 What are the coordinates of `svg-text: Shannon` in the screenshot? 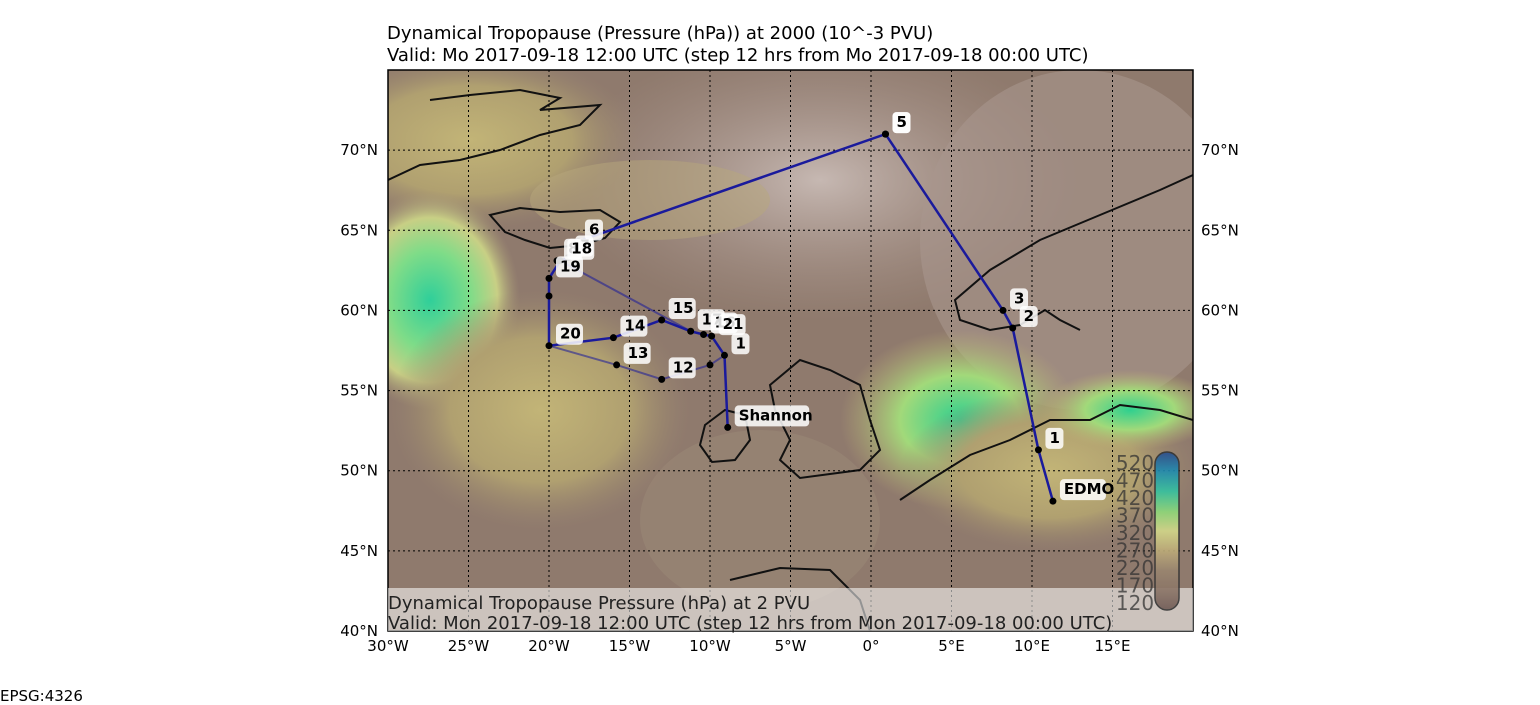 It's located at (776, 415).